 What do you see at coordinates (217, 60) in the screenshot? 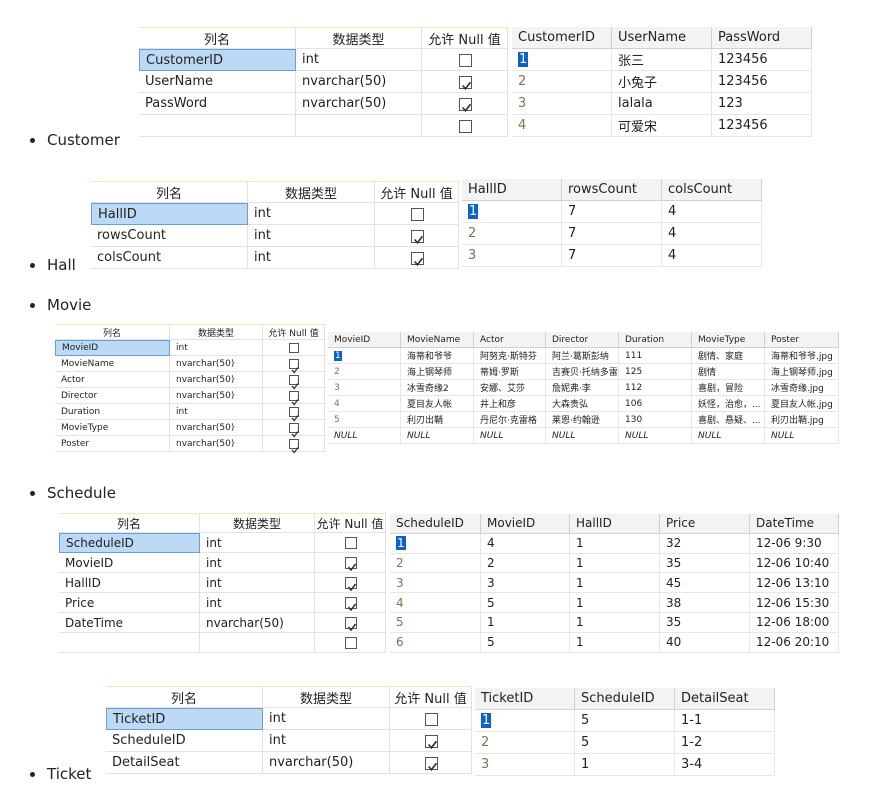
I see `column-name: CustomerID` at bounding box center [217, 60].